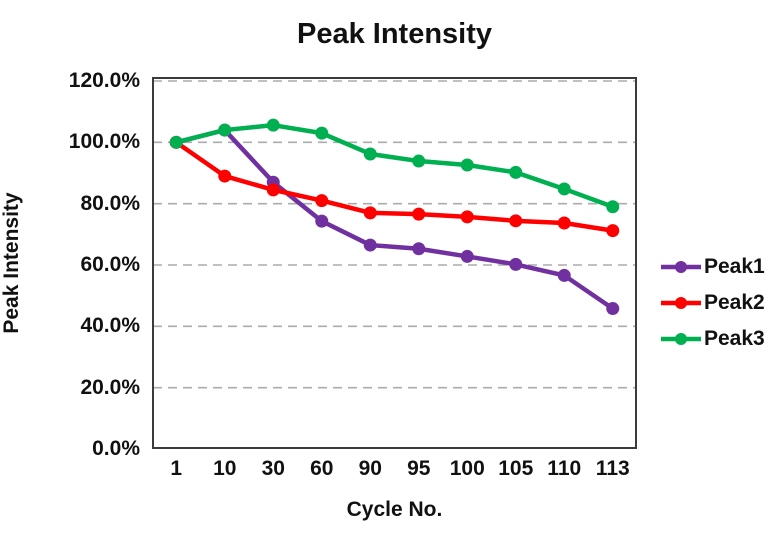 The width and height of the screenshot is (780, 550). Describe the element at coordinates (110, 203) in the screenshot. I see `y-tick-label: 80.0%` at that location.